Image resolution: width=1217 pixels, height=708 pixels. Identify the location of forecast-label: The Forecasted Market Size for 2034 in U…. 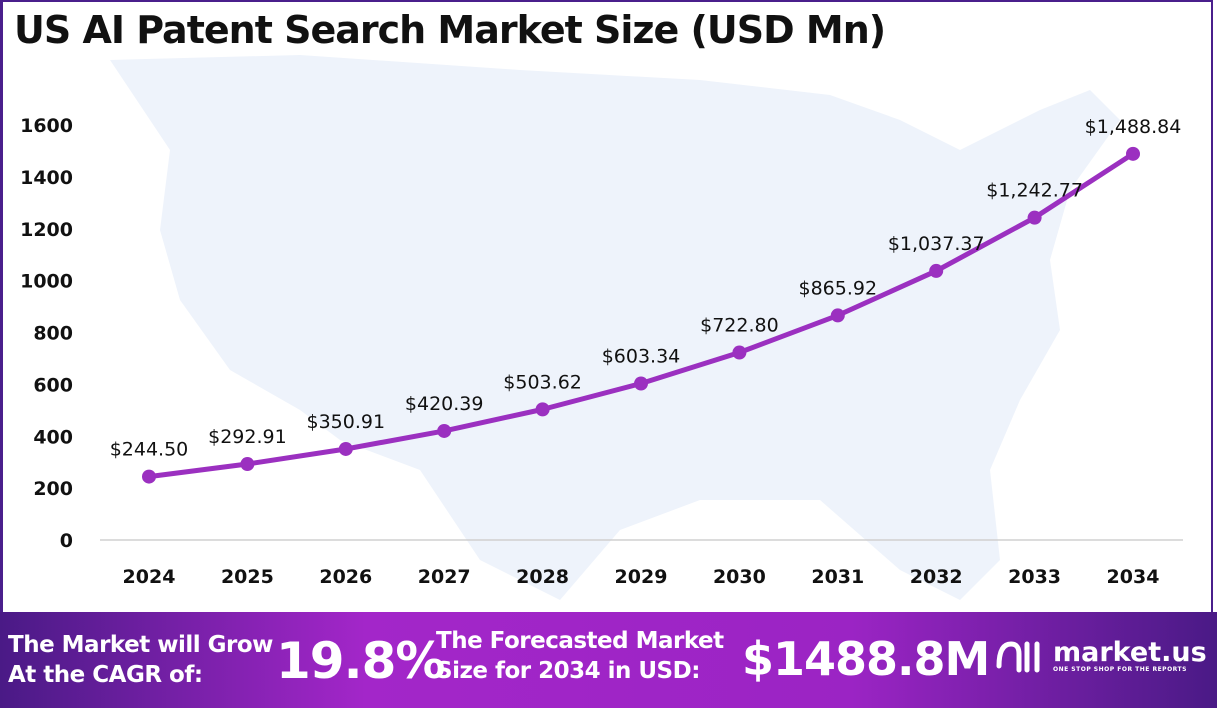
(580, 656).